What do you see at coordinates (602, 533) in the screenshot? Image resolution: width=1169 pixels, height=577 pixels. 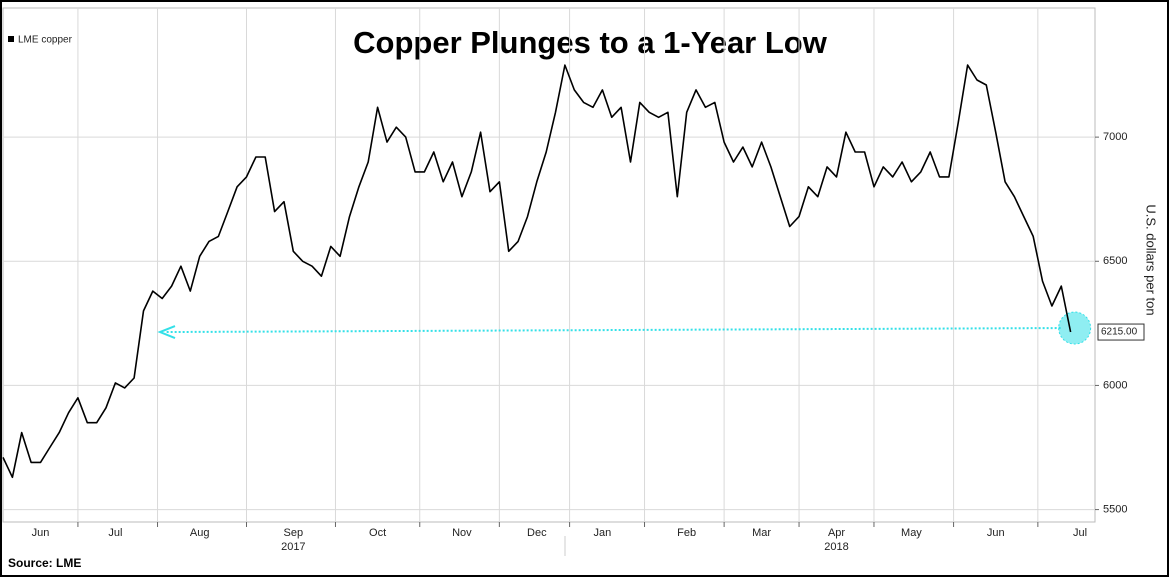 I see `x-tick-label: Jan` at bounding box center [602, 533].